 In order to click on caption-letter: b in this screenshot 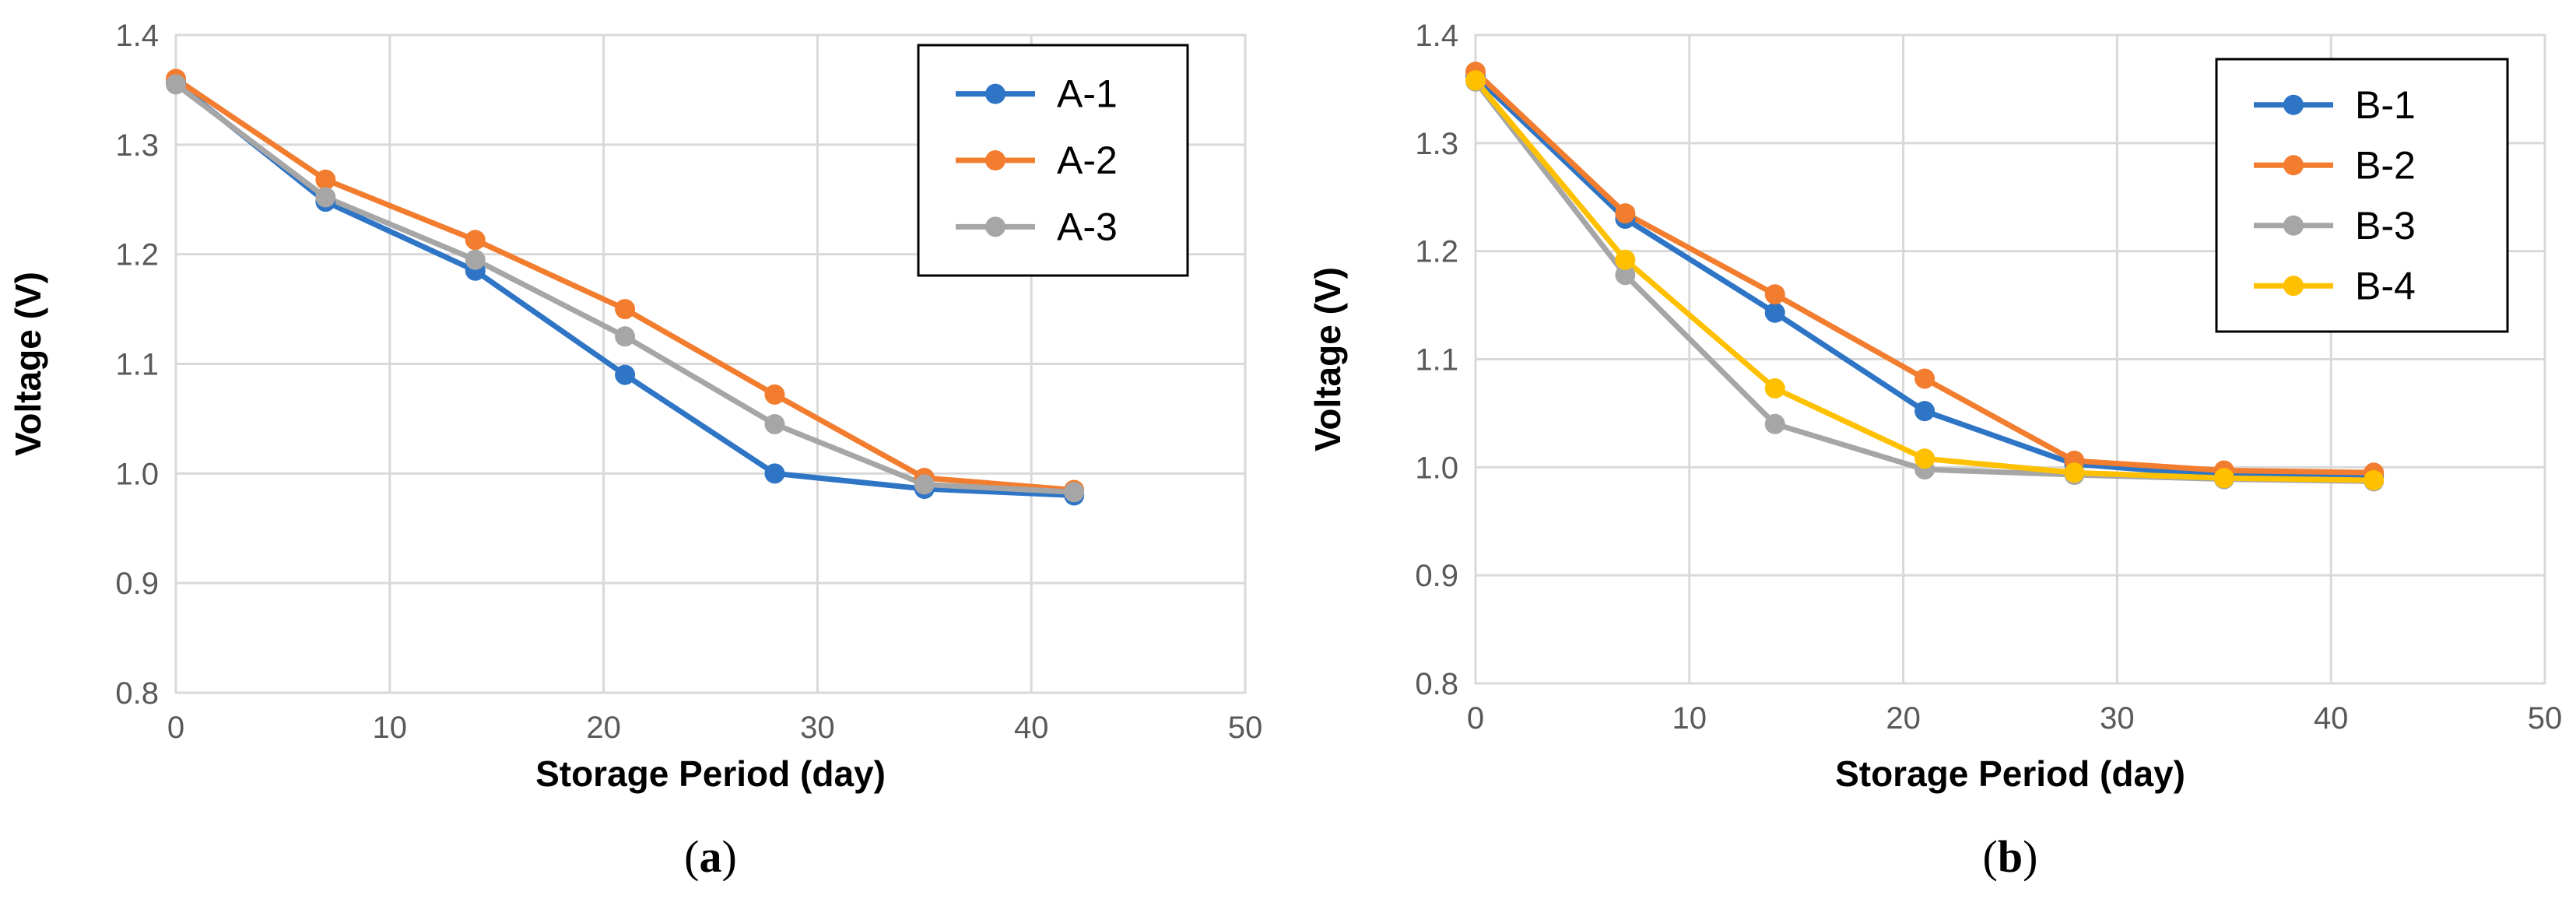, I will do `click(2011, 856)`.